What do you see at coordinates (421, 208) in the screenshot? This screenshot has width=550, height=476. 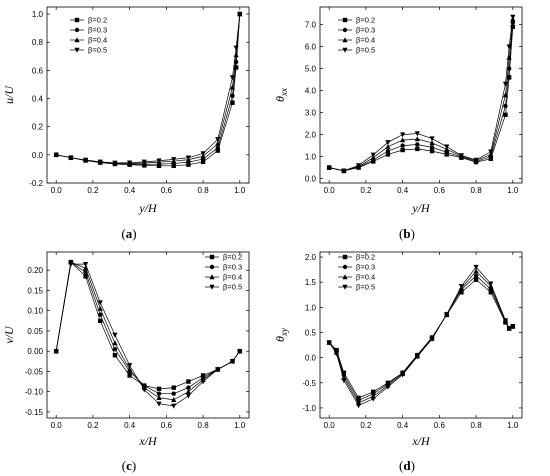 I see `x-axis-label: y/H` at bounding box center [421, 208].